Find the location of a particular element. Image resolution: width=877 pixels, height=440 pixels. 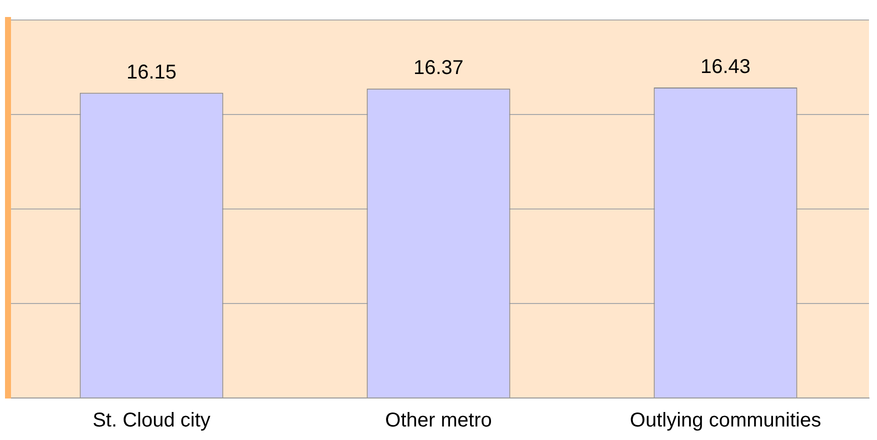

data-label: 16.15 is located at coordinates (151, 72).